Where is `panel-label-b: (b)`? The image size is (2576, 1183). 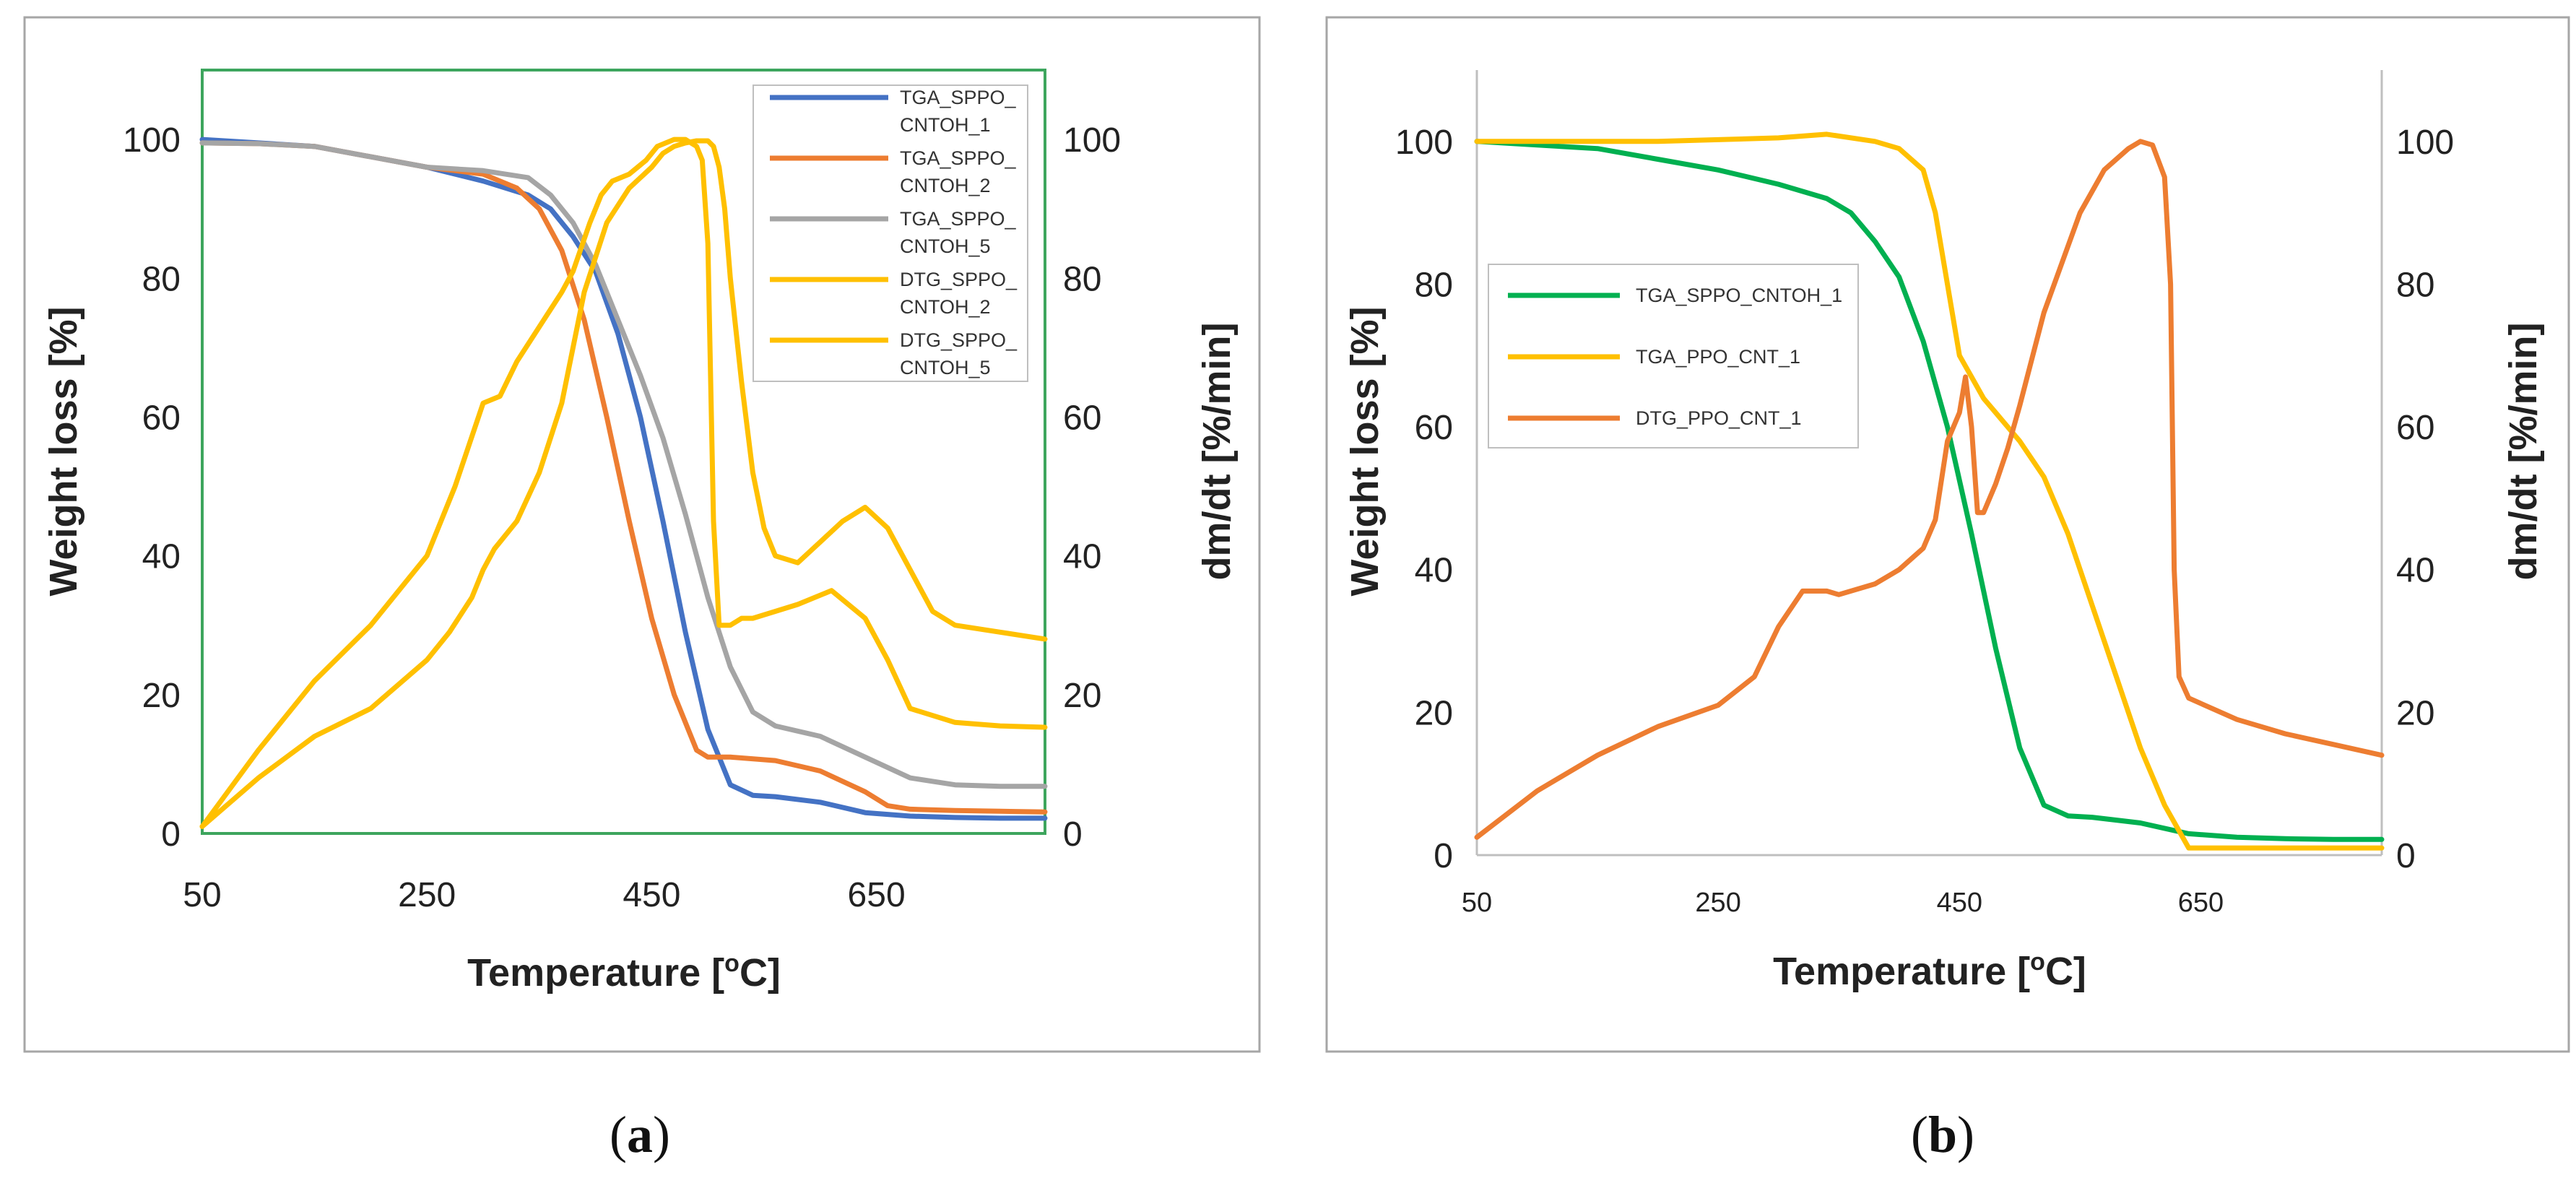 panel-label-b: (b) is located at coordinates (1942, 1135).